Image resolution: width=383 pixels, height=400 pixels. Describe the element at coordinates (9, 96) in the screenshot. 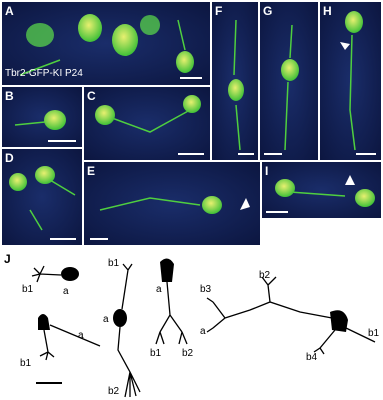

I see `panel-label: B` at that location.